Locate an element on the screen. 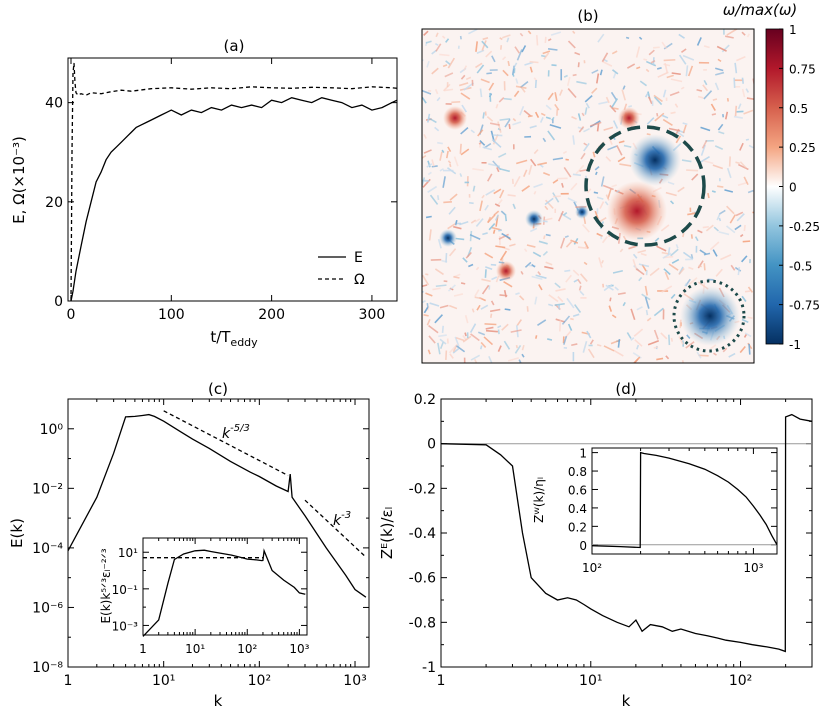 Image resolution: width=830 pixels, height=714 pixels. x-tick-label: 10³ is located at coordinates (299, 649).